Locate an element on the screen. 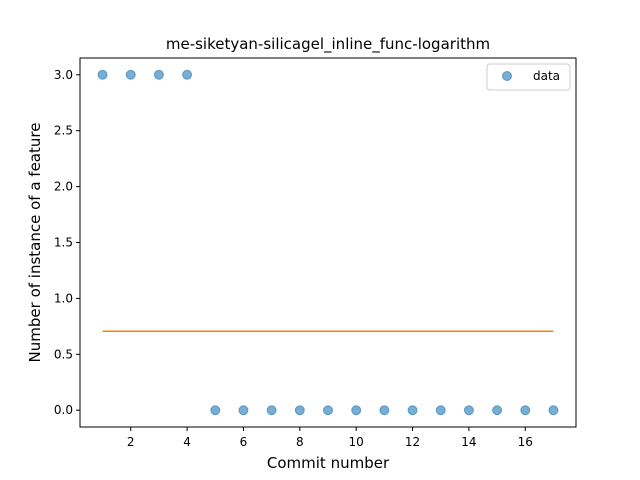 This screenshot has width=640, height=480. x-axis-ticks: 2 4 6 8 10 12 14 16 is located at coordinates (330, 438).